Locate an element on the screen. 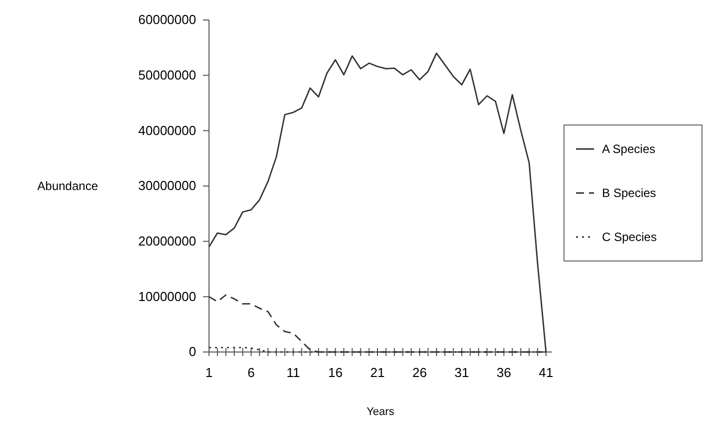 The height and width of the screenshot is (423, 711). x-tick-label: 31 is located at coordinates (461, 372).